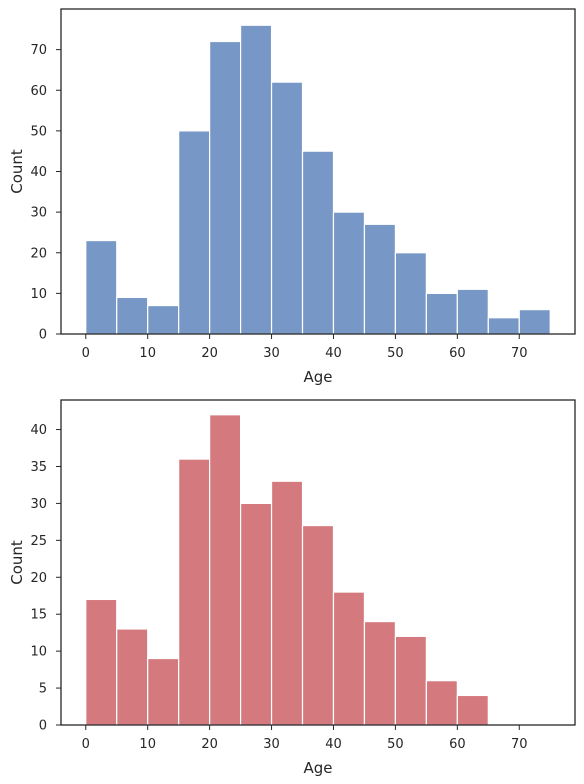 Image resolution: width=584 pixels, height=784 pixels. Describe the element at coordinates (38, 541) in the screenshot. I see `y-tick-label: 25` at that location.